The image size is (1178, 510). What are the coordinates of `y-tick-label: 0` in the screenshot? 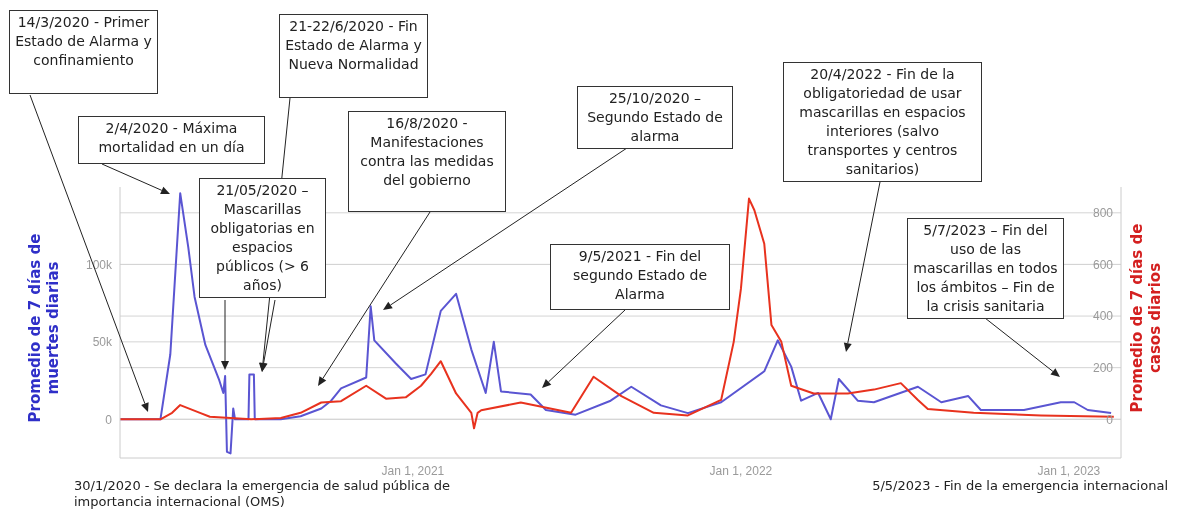 It's located at (109, 419).